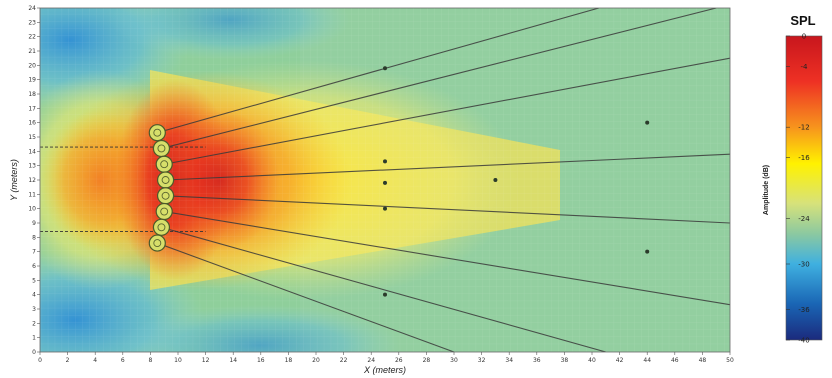 Image resolution: width=832 pixels, height=378 pixels. What do you see at coordinates (34, 266) in the screenshot?
I see `y-tick-label: 6` at bounding box center [34, 266].